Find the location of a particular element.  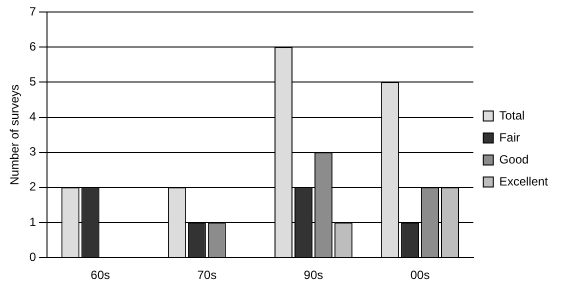

x-tick-label: 60s is located at coordinates (100, 275).